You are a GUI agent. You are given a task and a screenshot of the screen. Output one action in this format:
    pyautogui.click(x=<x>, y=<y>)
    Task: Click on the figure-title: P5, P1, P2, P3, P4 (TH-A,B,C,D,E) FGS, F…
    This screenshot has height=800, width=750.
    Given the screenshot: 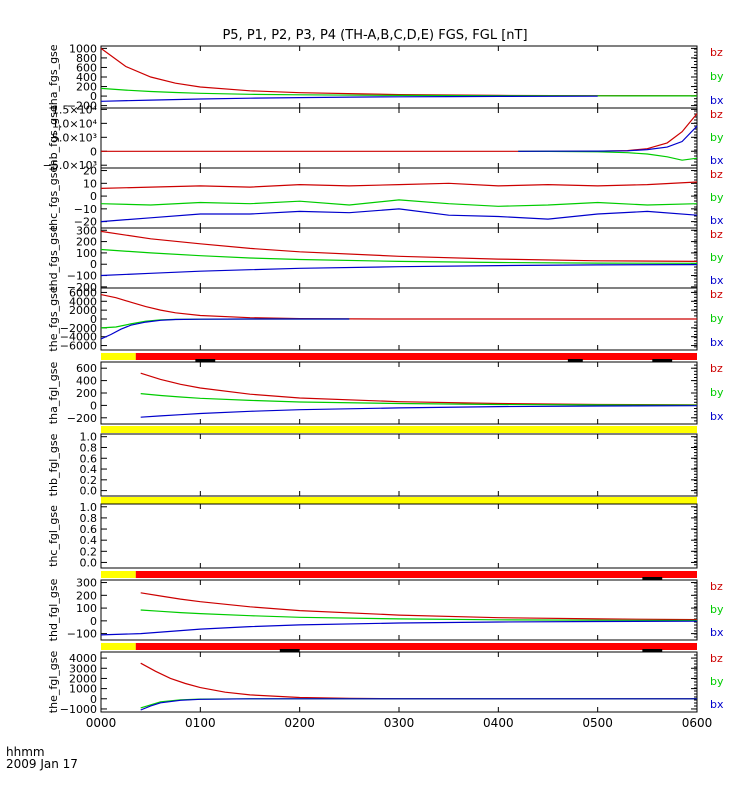 What is the action you would take?
    pyautogui.click(x=375, y=35)
    